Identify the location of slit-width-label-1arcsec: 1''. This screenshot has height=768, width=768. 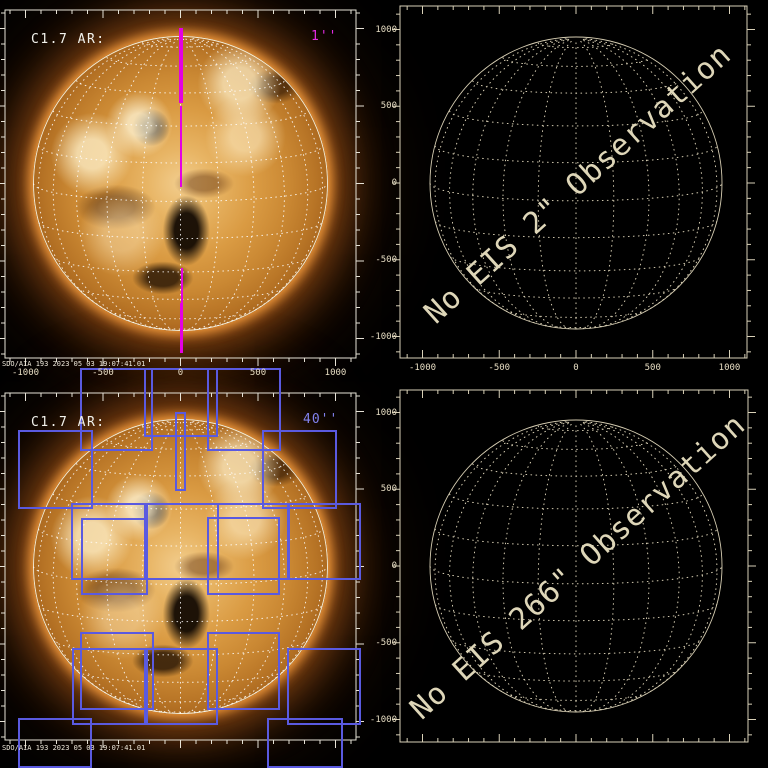
(324, 36).